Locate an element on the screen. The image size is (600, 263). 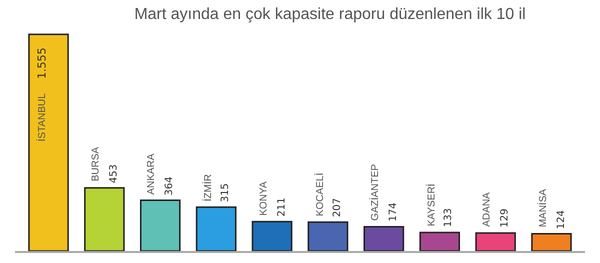
data-label: 174 is located at coordinates (394, 212).